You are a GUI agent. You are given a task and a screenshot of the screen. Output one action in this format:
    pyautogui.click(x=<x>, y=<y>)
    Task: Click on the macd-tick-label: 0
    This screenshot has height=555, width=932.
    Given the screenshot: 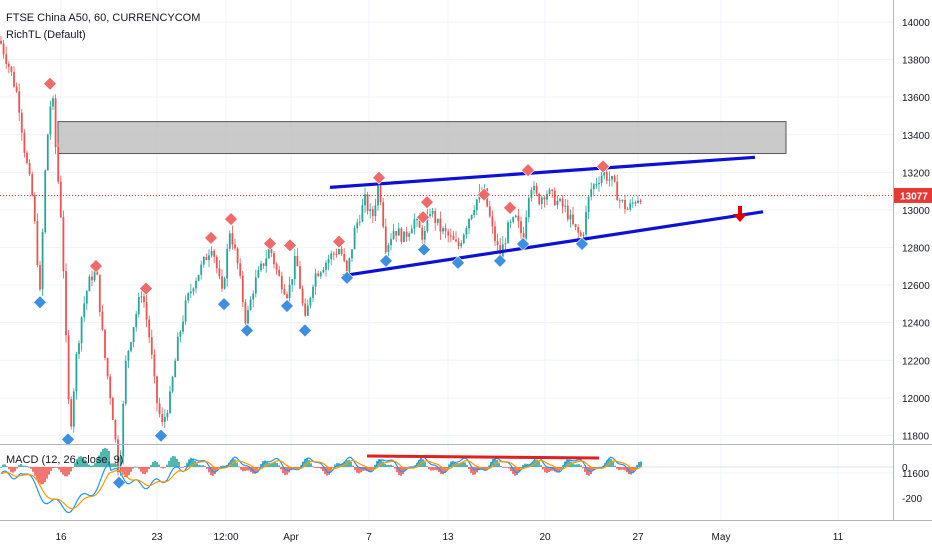 What is the action you would take?
    pyautogui.click(x=905, y=468)
    